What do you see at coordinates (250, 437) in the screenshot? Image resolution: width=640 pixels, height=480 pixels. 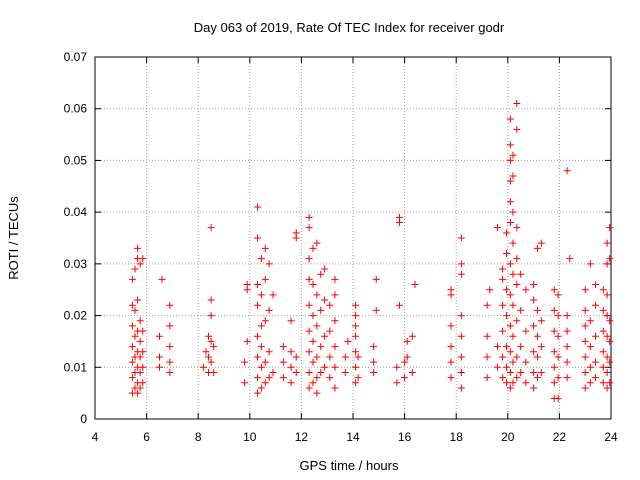 I see `x-tick-label: 10` at bounding box center [250, 437].